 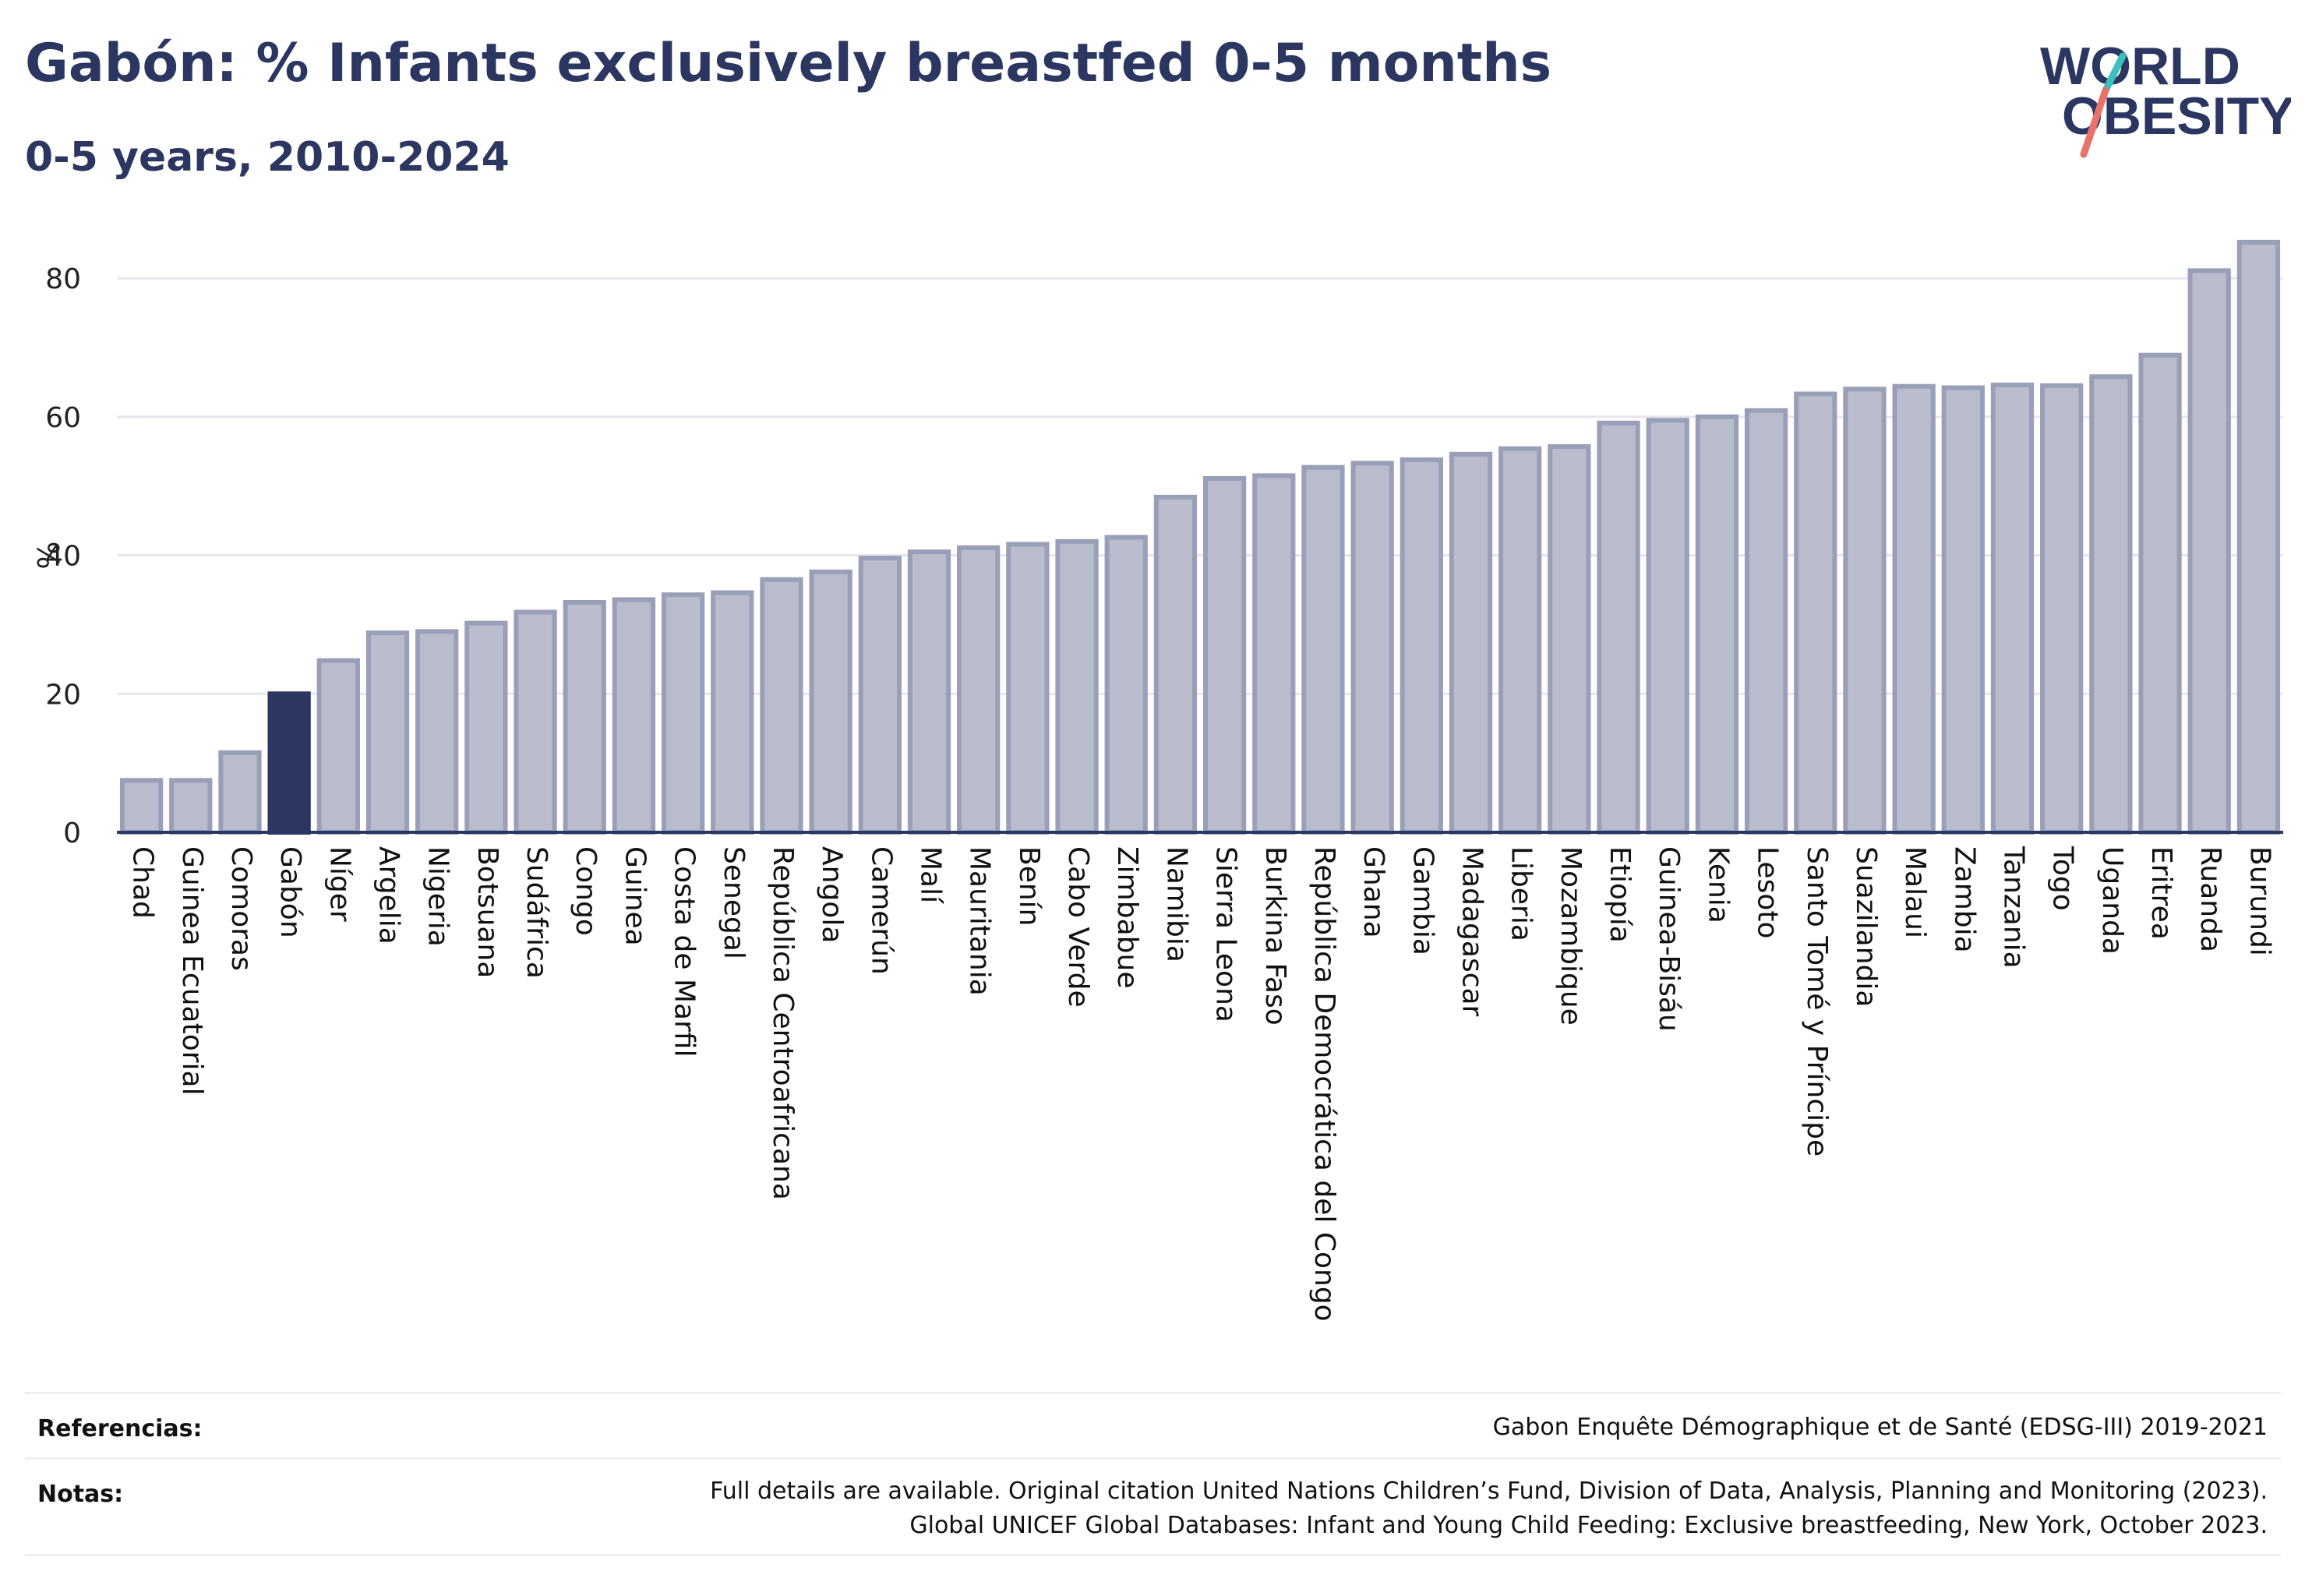 I want to click on x-tick-label: Chad, so click(x=143, y=882).